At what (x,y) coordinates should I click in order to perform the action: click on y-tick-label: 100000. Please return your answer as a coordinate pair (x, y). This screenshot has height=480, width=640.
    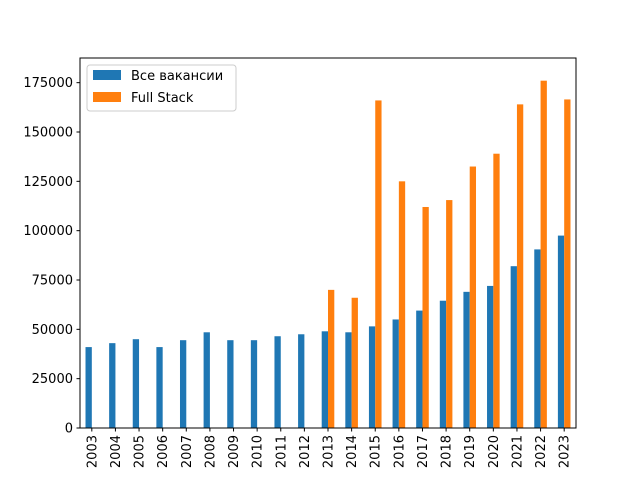
    Looking at the image, I should click on (48, 231).